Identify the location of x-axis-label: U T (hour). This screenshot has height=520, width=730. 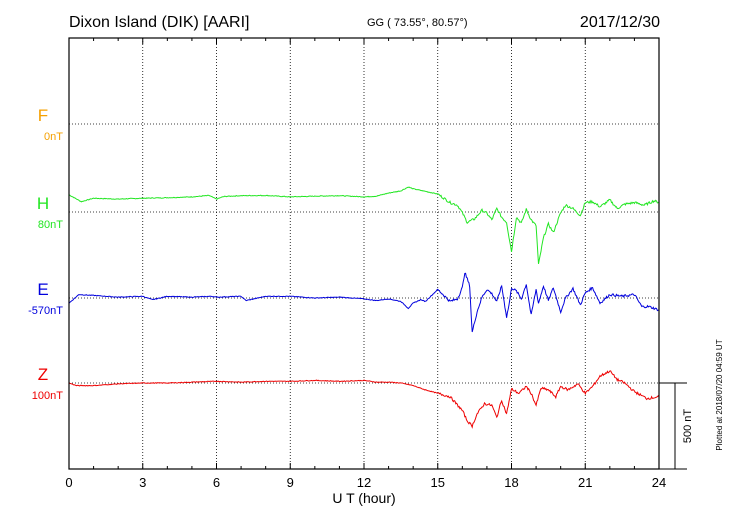
(363, 498).